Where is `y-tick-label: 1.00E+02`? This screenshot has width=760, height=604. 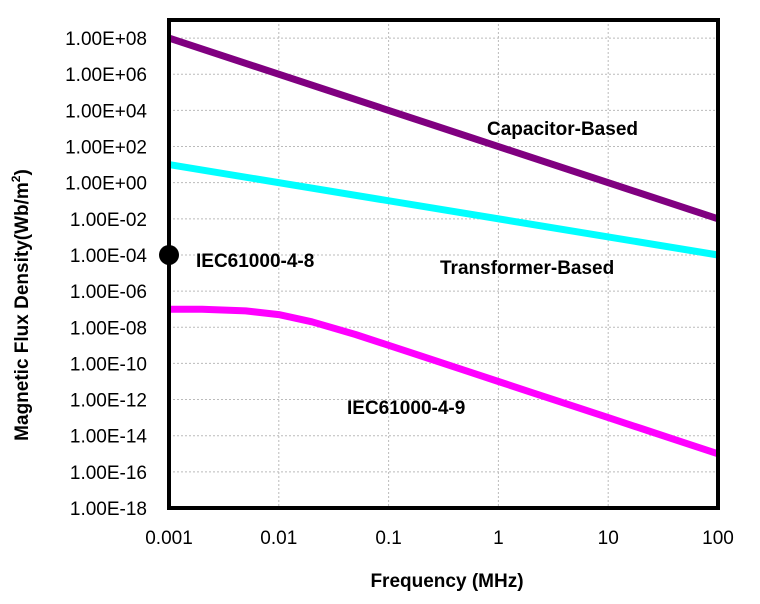 y-tick-label: 1.00E+02 is located at coordinates (106, 148).